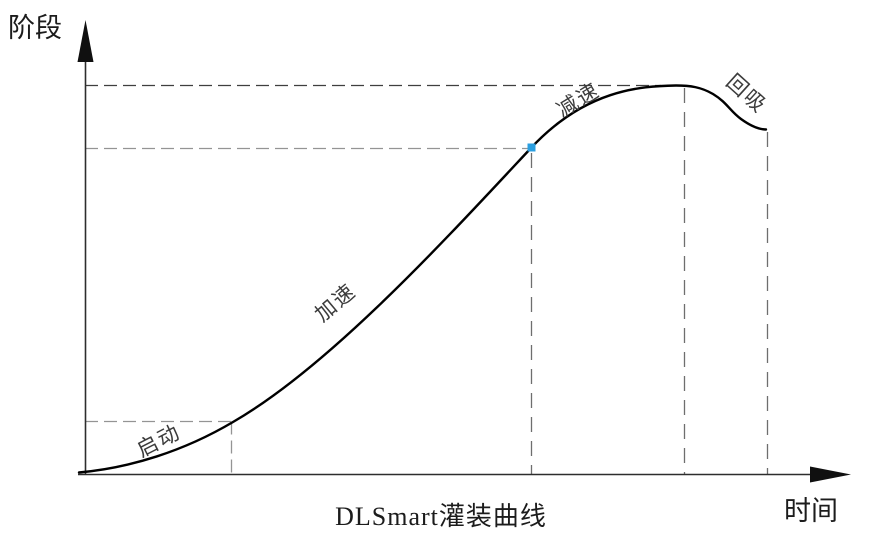 The height and width of the screenshot is (543, 886). What do you see at coordinates (85, 41) in the screenshot?
I see `y-axis-arrow-icon` at bounding box center [85, 41].